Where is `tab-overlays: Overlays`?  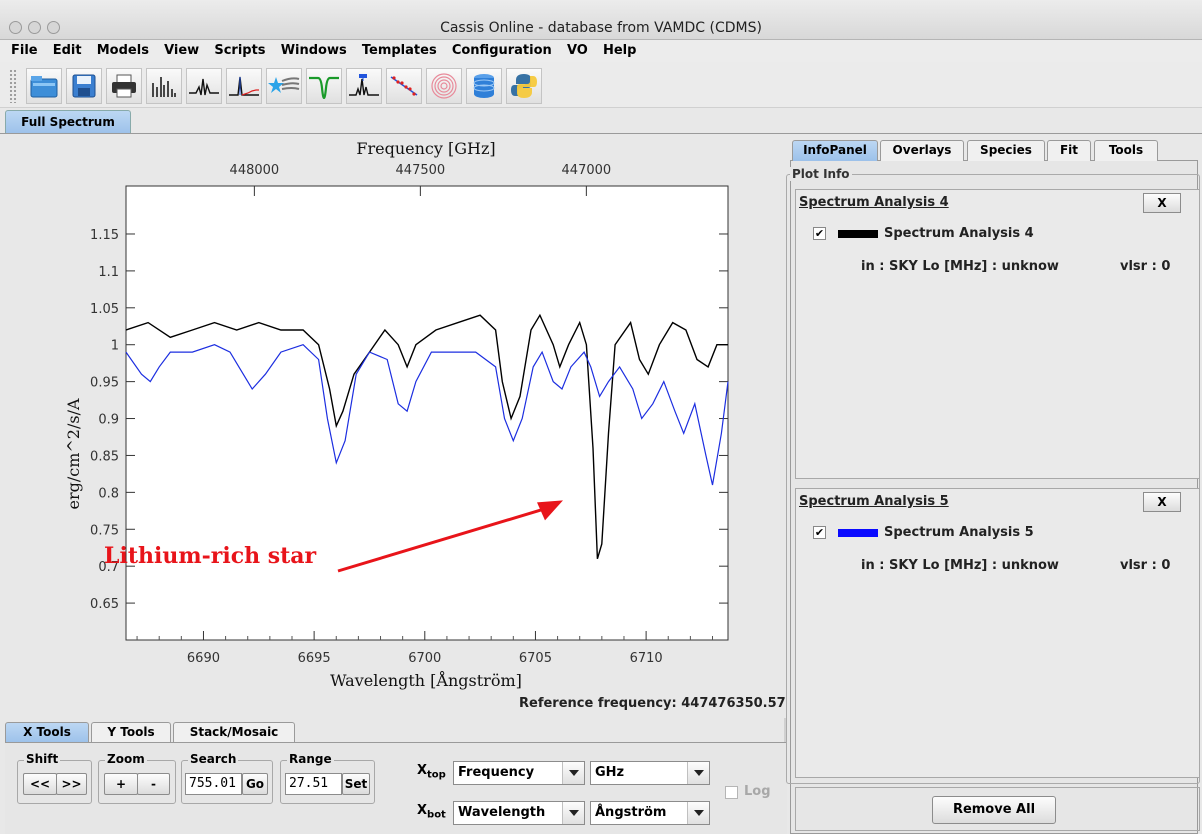 tab-overlays: Overlays is located at coordinates (922, 150).